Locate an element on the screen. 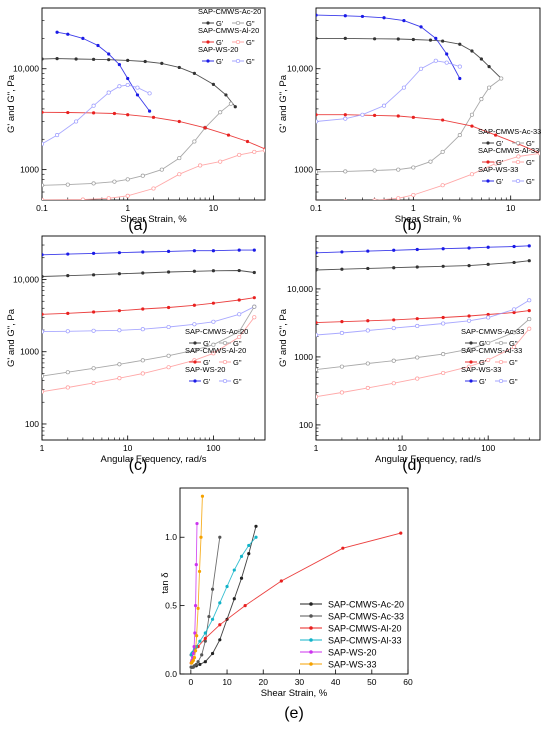 The image size is (550, 729). plot-frame is located at coordinates (428, 104).